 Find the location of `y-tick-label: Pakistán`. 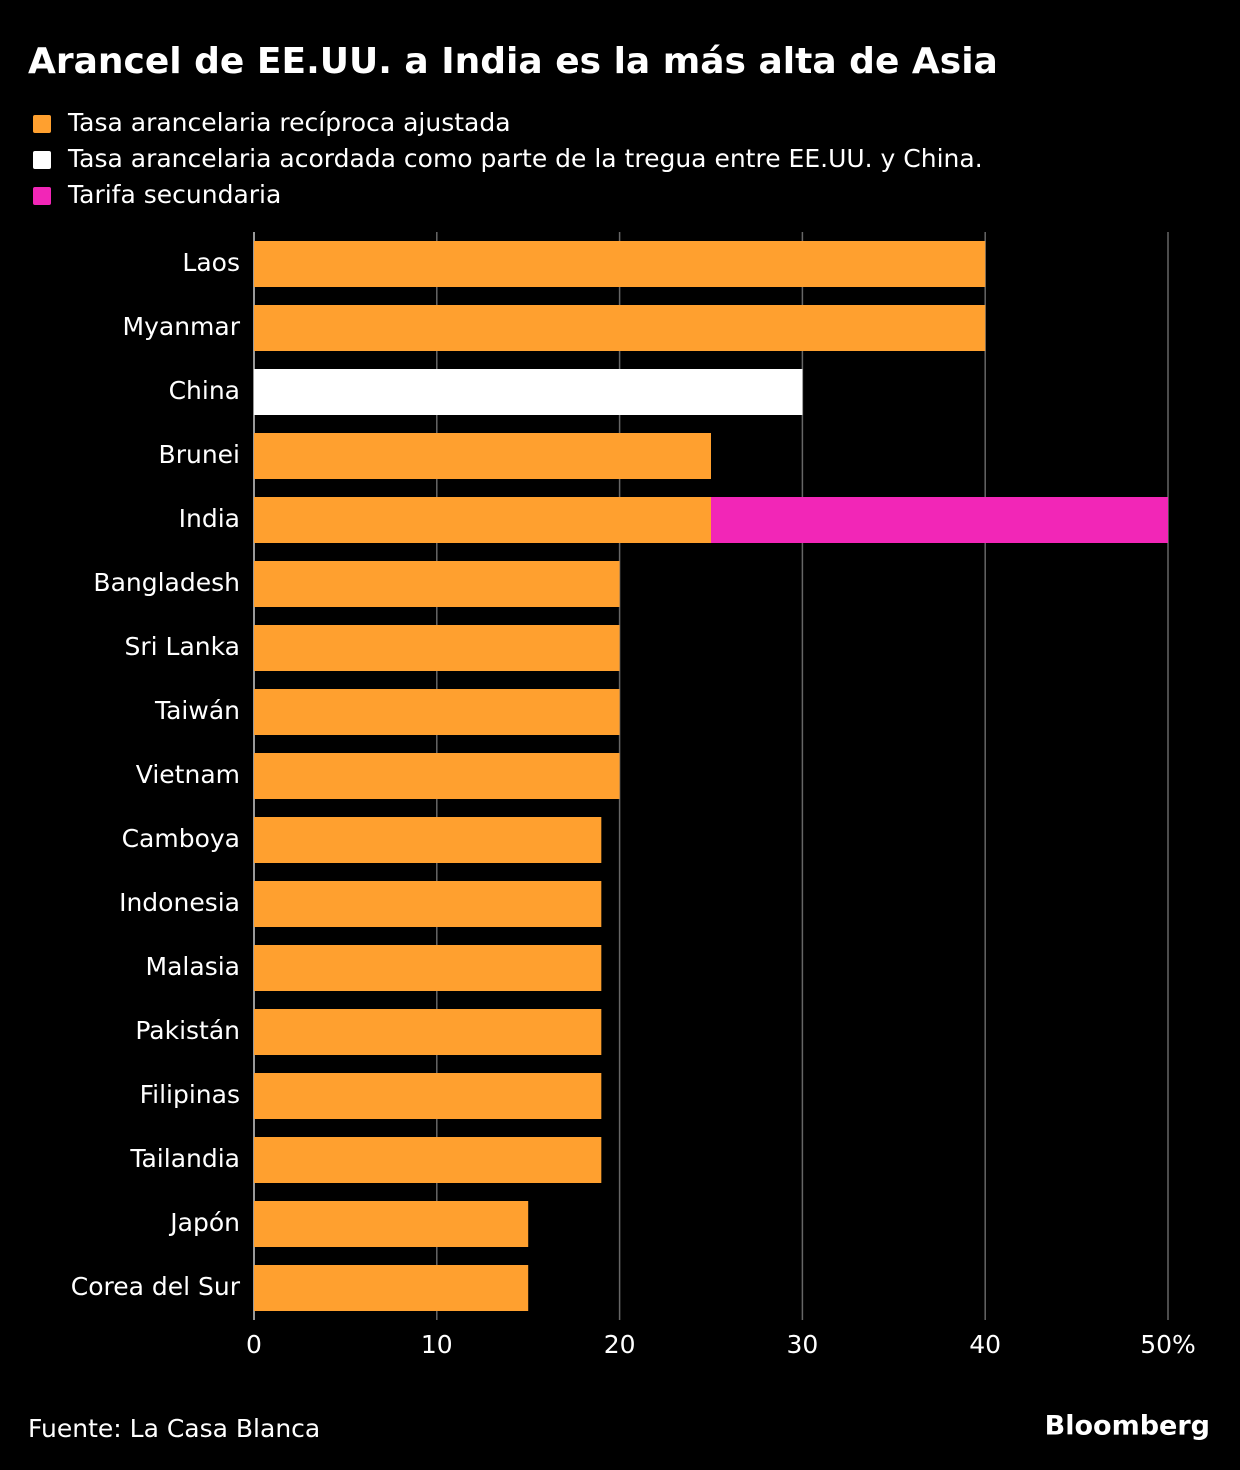

y-tick-label: Pakistán is located at coordinates (187, 1030).